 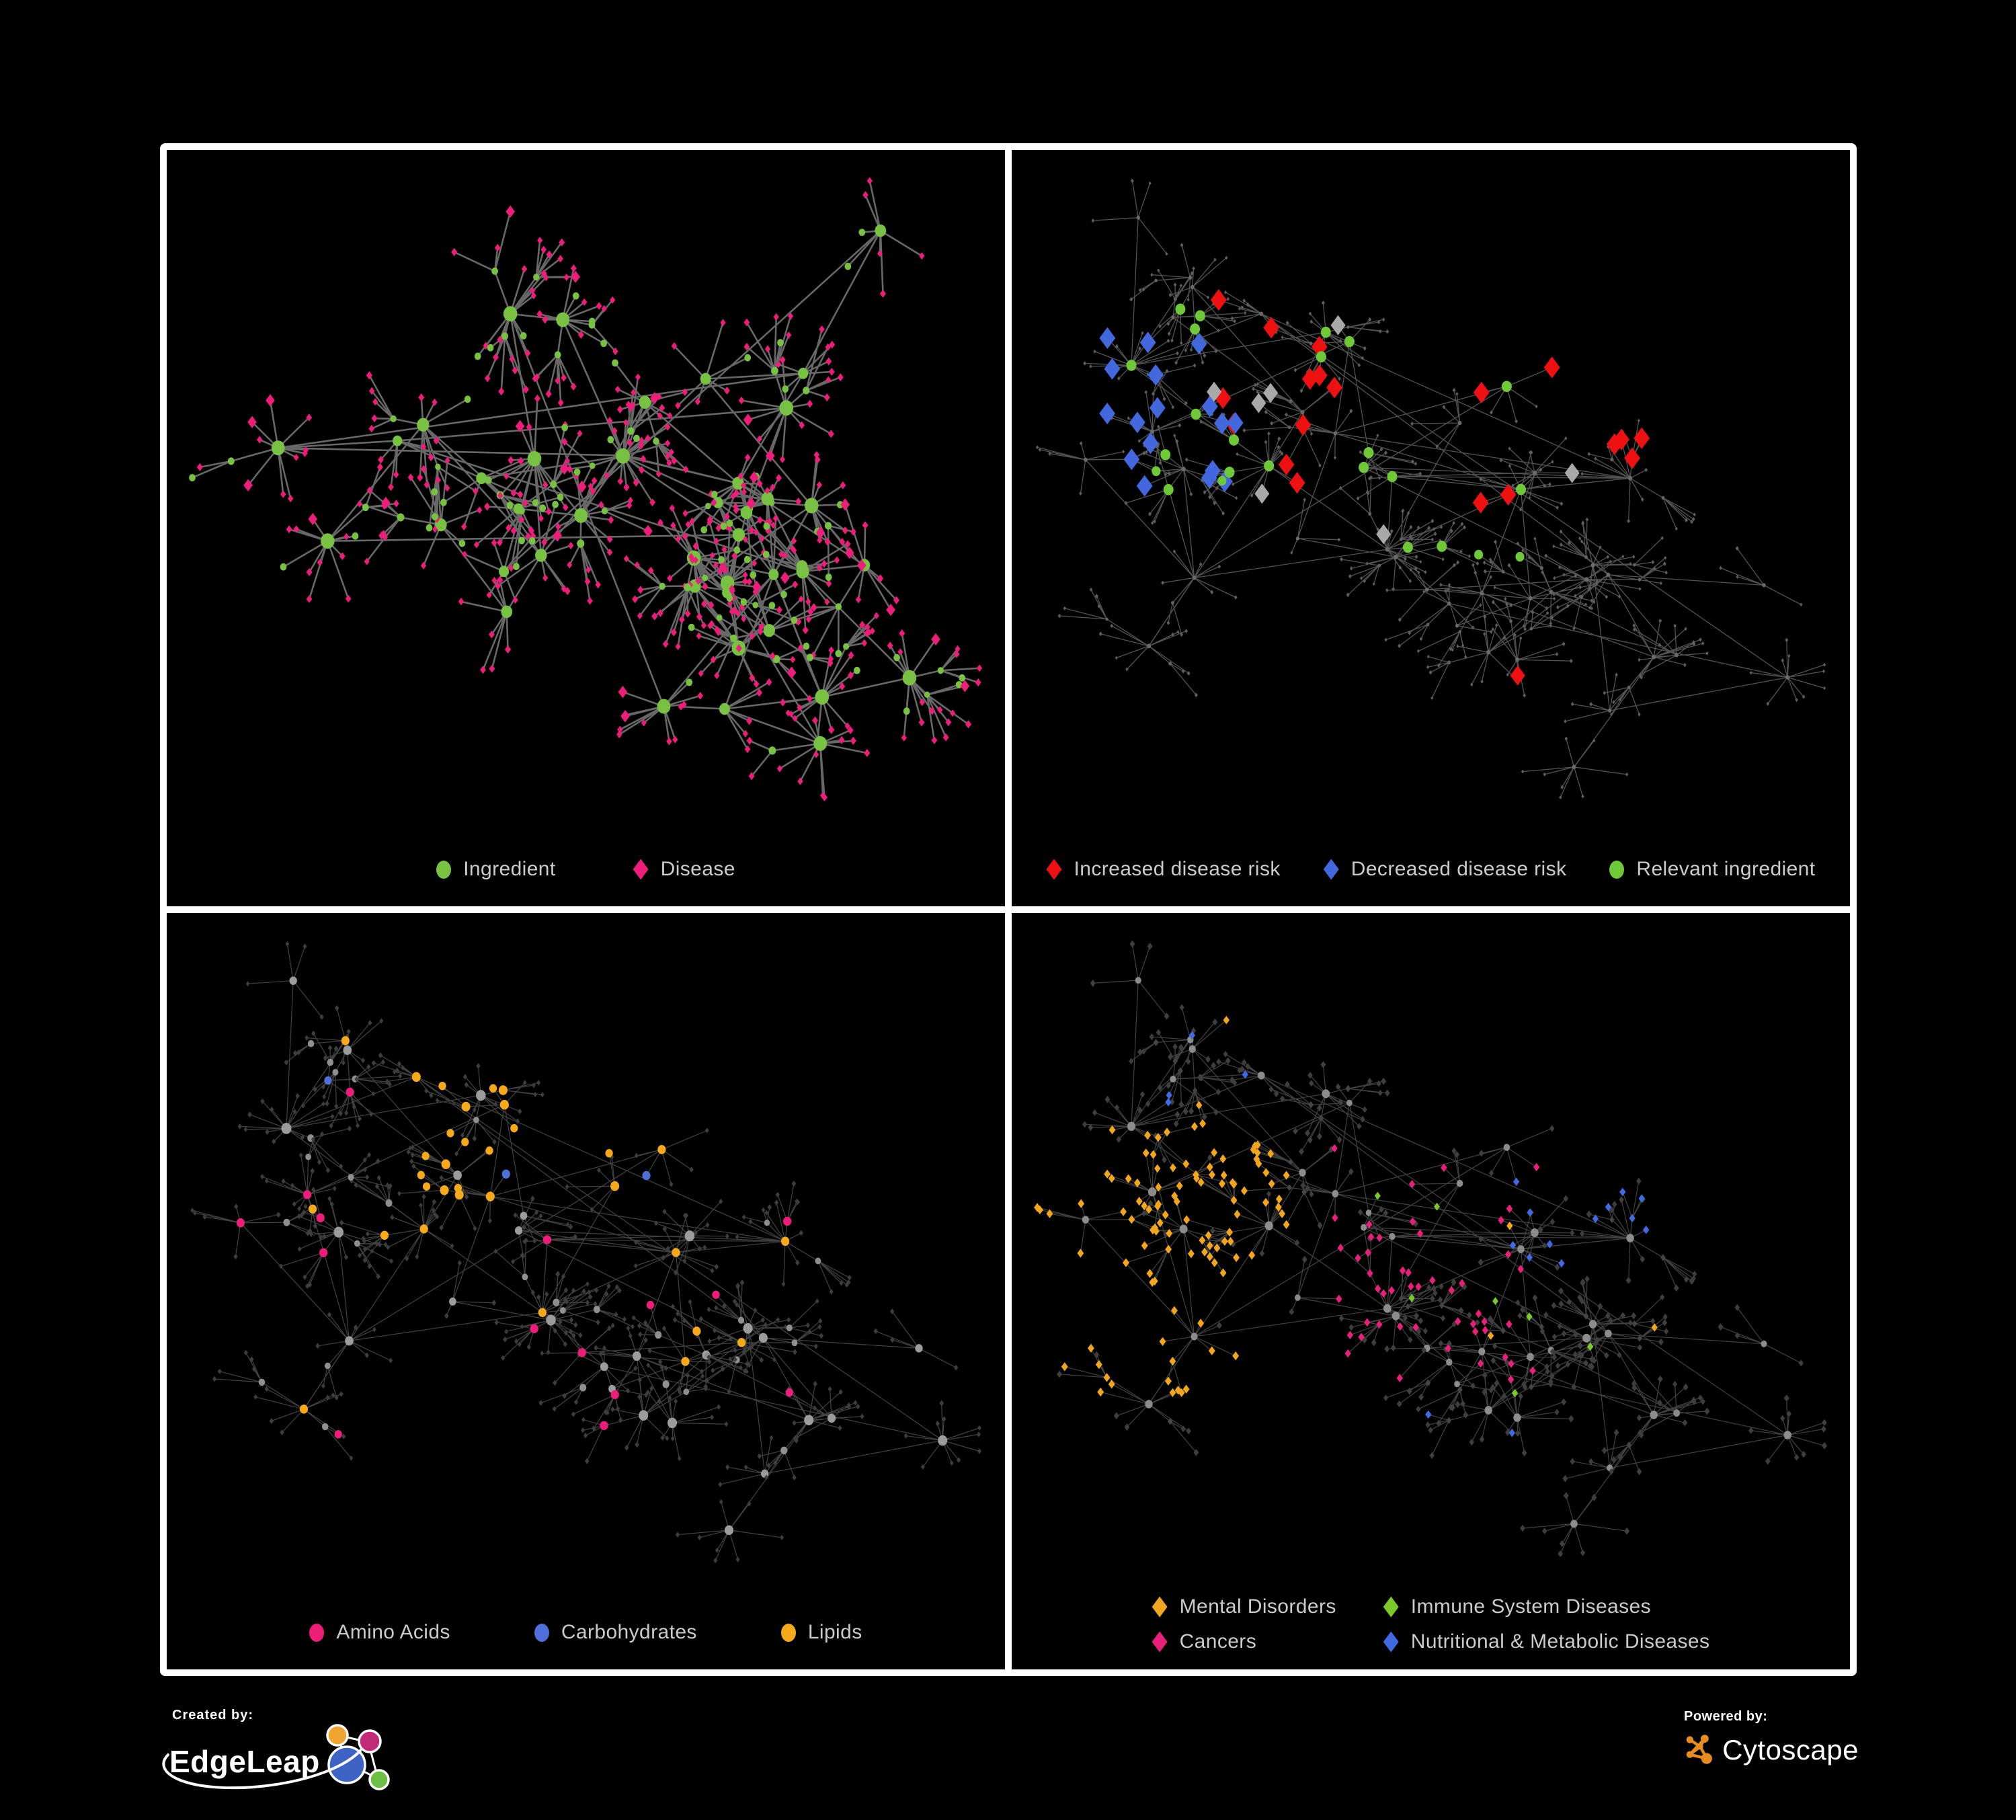 What do you see at coordinates (1257, 1606) in the screenshot?
I see `legend-label: Mental Disorders` at bounding box center [1257, 1606].